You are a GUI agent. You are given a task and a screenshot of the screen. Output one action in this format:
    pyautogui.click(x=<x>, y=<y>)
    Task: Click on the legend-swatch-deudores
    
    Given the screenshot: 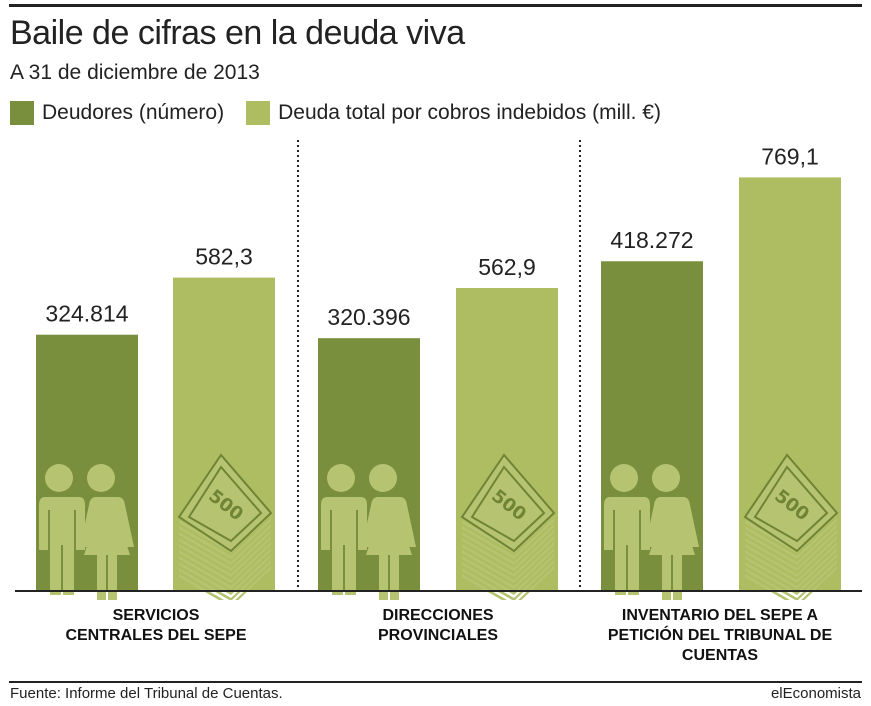 What is the action you would take?
    pyautogui.click(x=22, y=113)
    